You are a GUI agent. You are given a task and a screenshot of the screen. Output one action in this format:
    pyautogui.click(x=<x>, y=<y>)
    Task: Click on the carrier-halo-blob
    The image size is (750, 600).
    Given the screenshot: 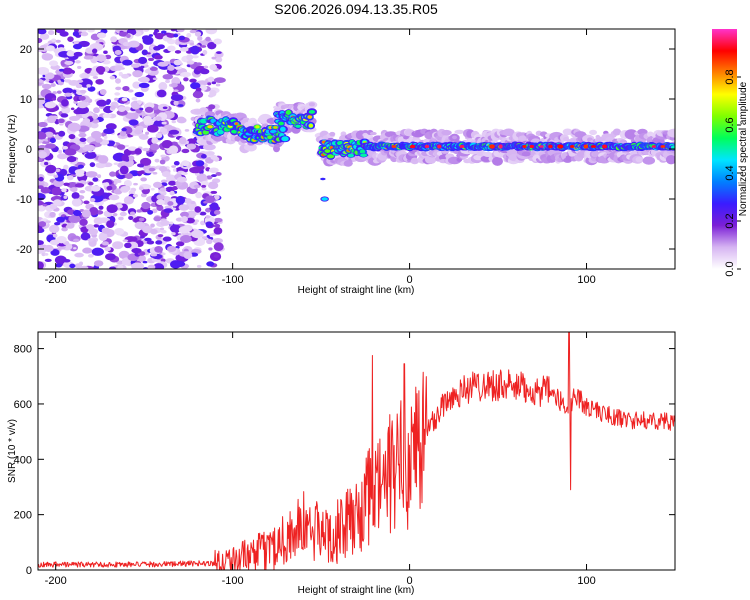 What is the action you would take?
    pyautogui.click(x=639, y=159)
    